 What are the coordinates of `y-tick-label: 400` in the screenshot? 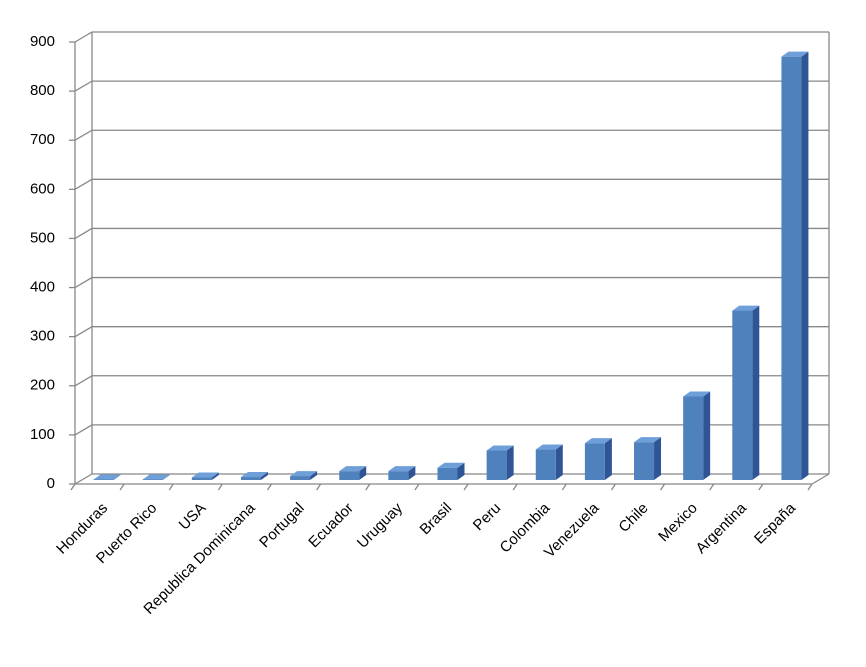 It's located at (42, 287).